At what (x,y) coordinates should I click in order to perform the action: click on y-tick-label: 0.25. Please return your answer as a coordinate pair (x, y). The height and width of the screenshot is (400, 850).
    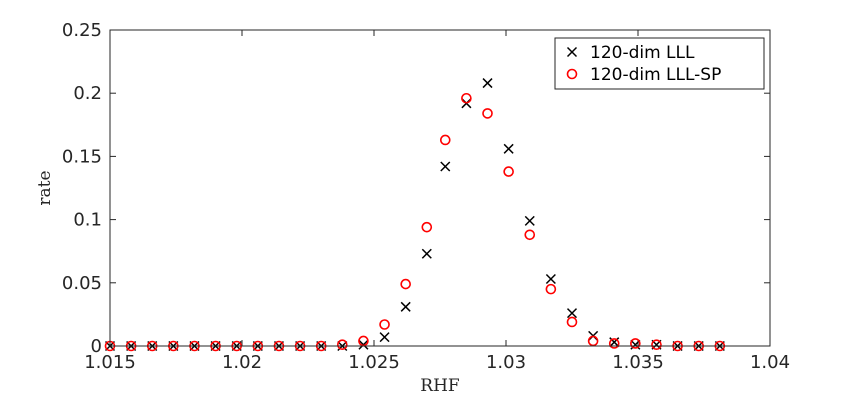
    Looking at the image, I should click on (82, 30).